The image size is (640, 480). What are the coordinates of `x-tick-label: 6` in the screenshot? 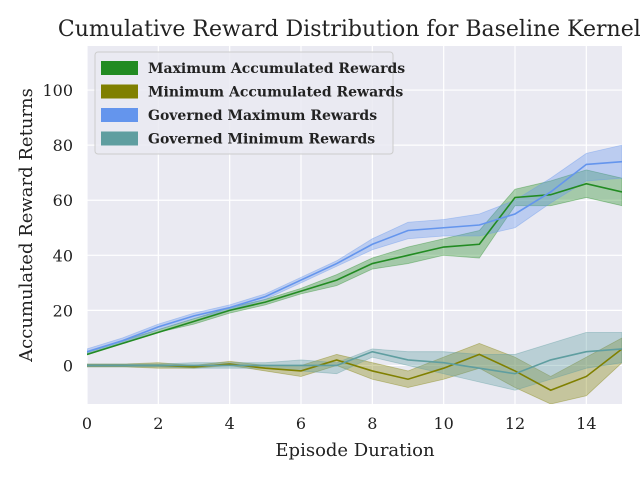 It's located at (301, 423).